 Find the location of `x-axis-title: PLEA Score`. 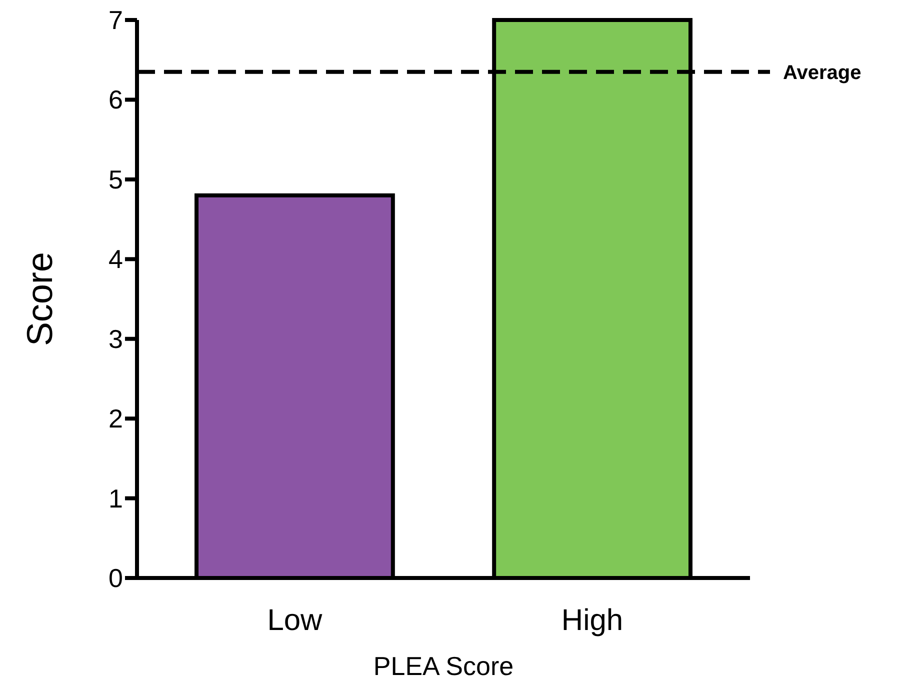

x-axis-title: PLEA Score is located at coordinates (443, 666).